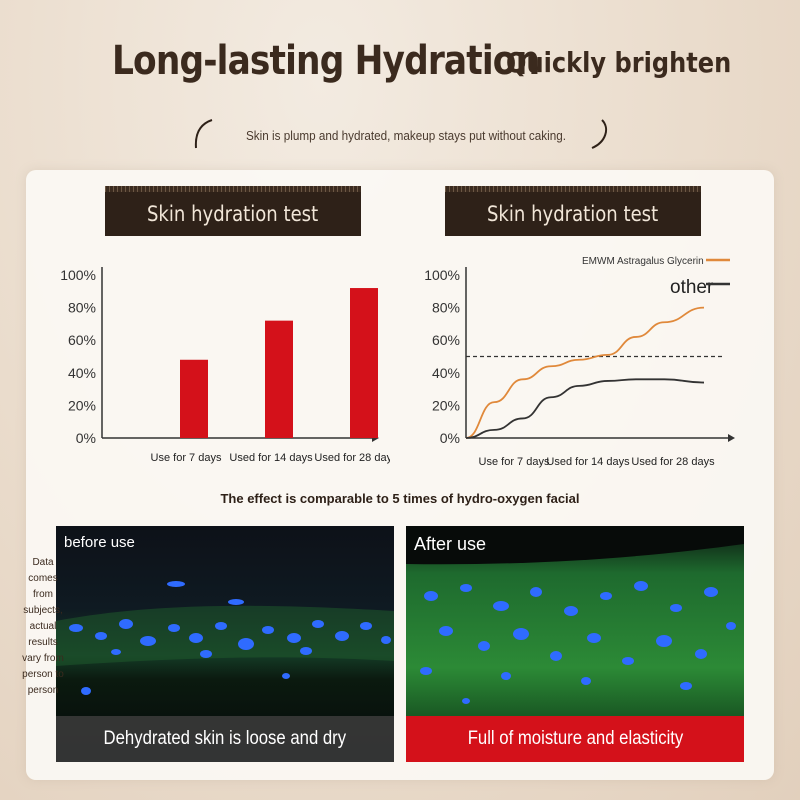 The width and height of the screenshot is (800, 800). What do you see at coordinates (203, 134) in the screenshot?
I see `left-swoosh-icon` at bounding box center [203, 134].